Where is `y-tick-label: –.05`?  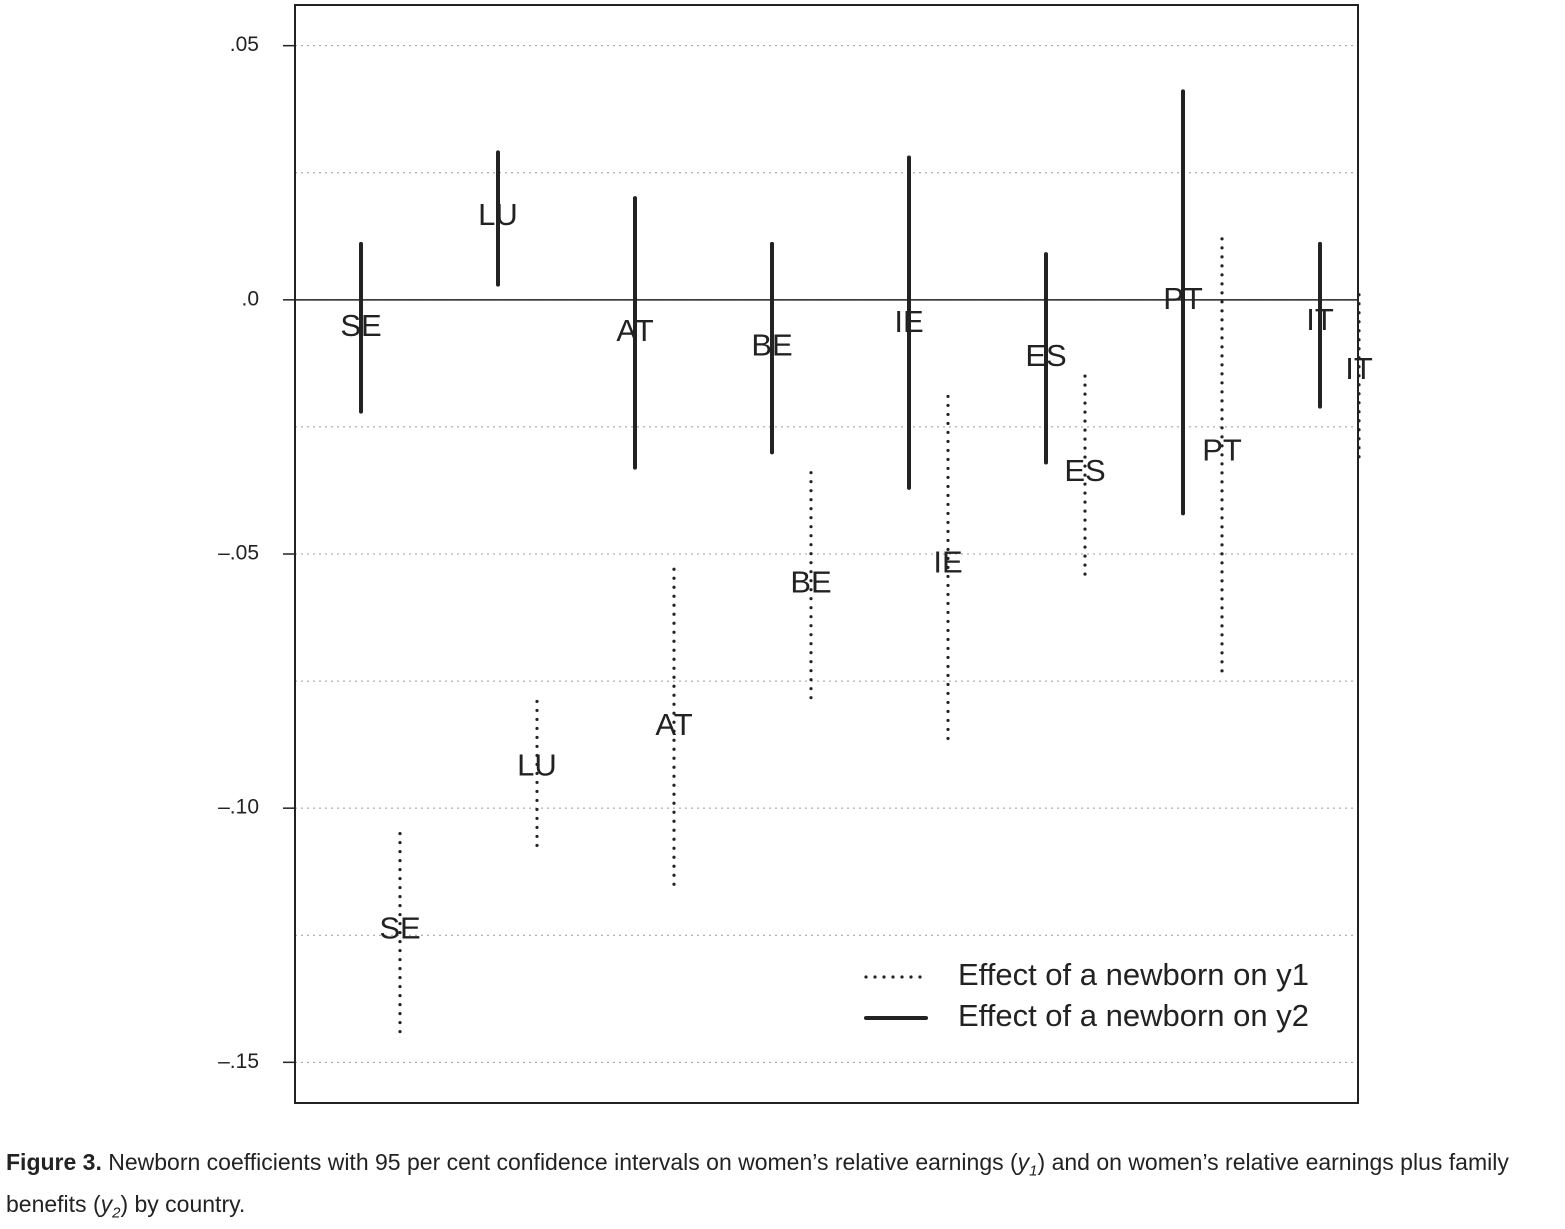 y-tick-label: –.05 is located at coordinates (238, 553).